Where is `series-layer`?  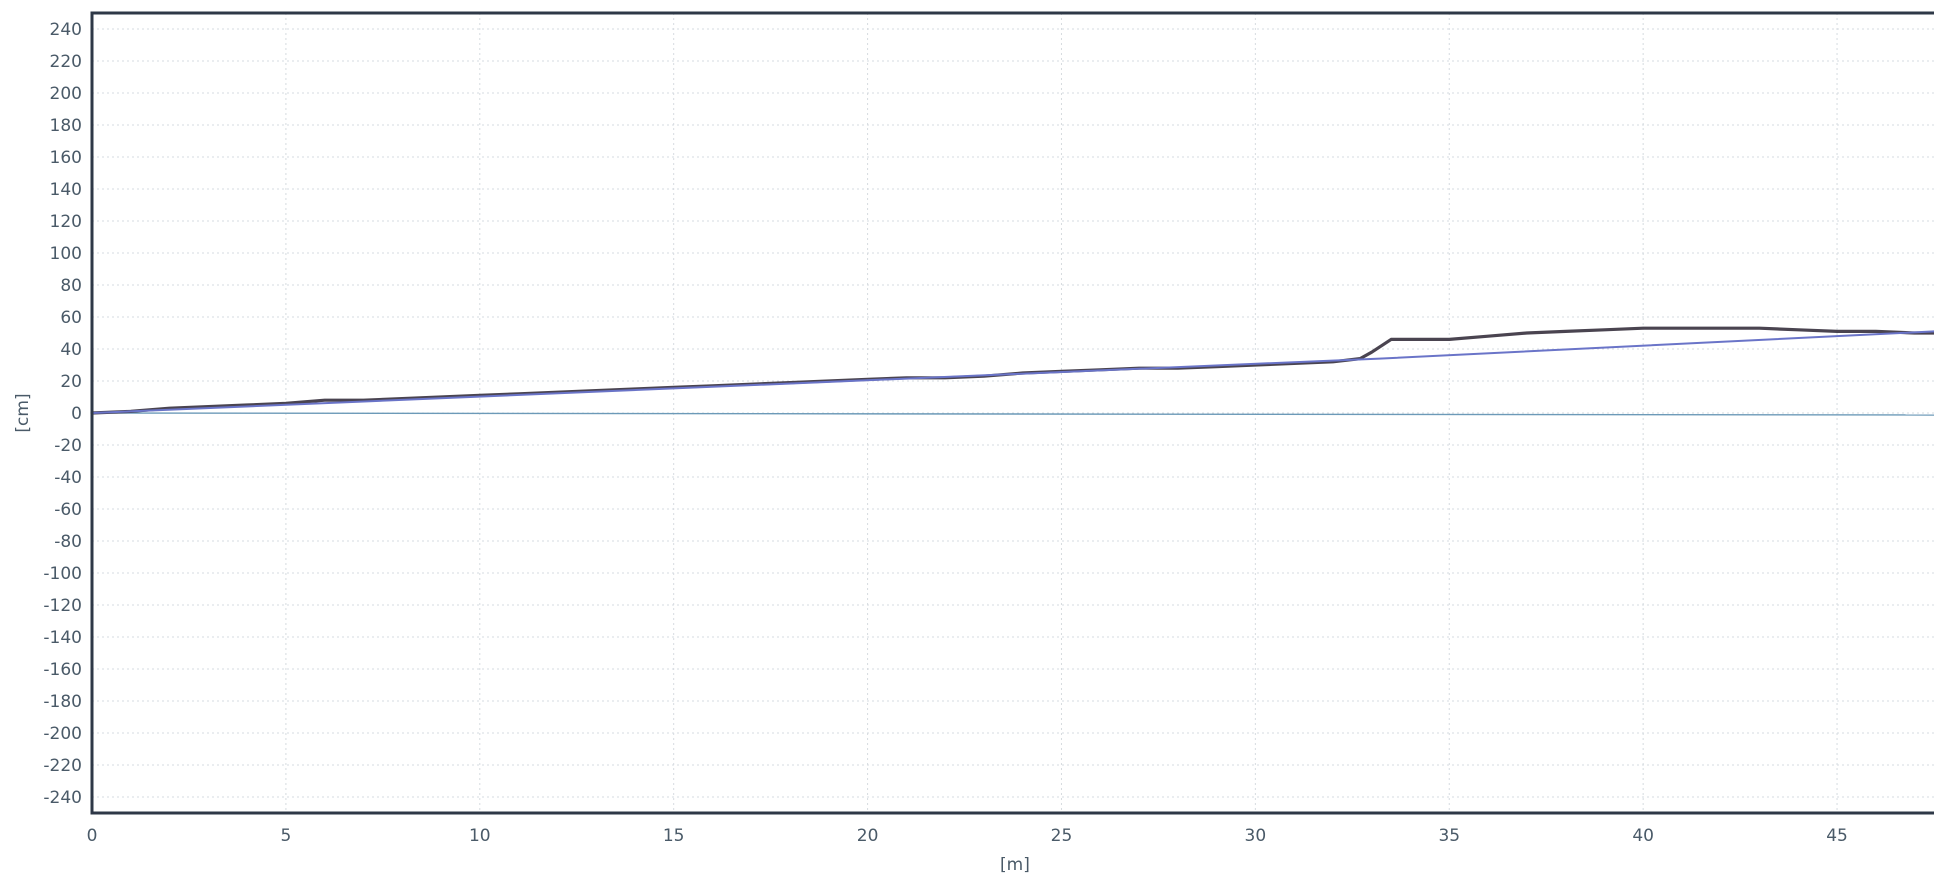 series-layer is located at coordinates (1012, 370).